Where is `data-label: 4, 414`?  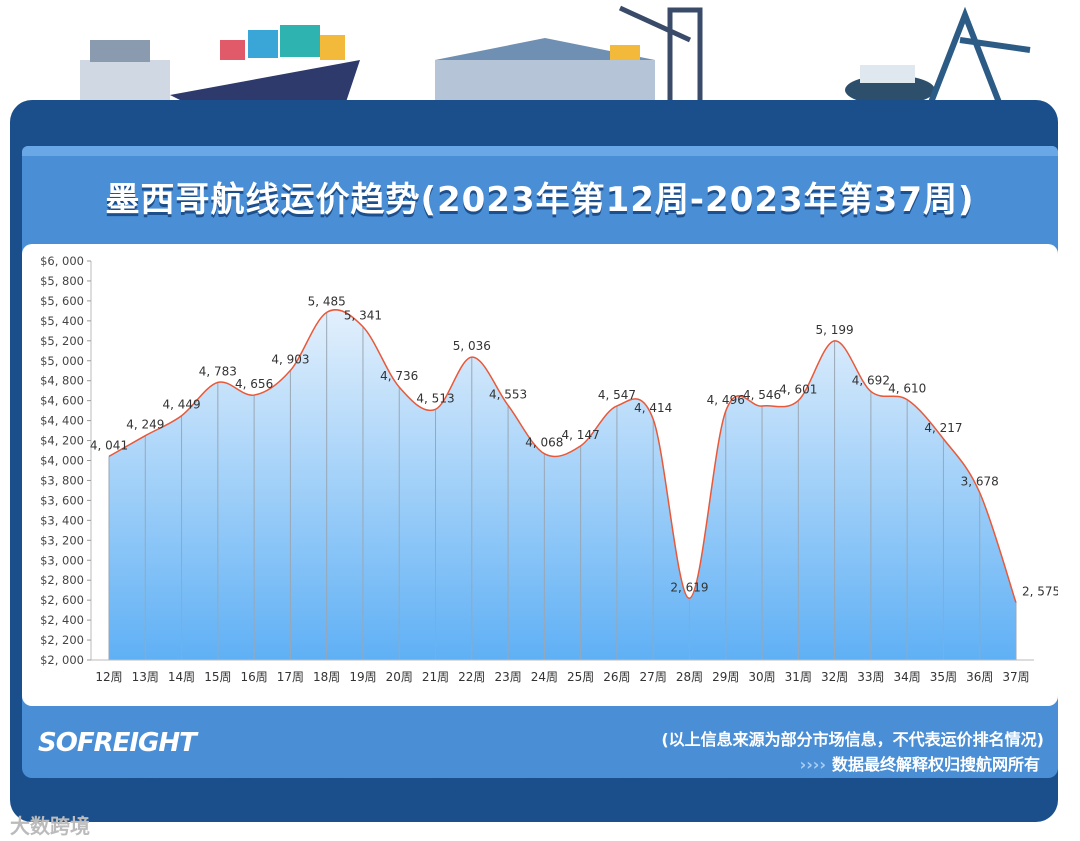 data-label: 4, 414 is located at coordinates (653, 408).